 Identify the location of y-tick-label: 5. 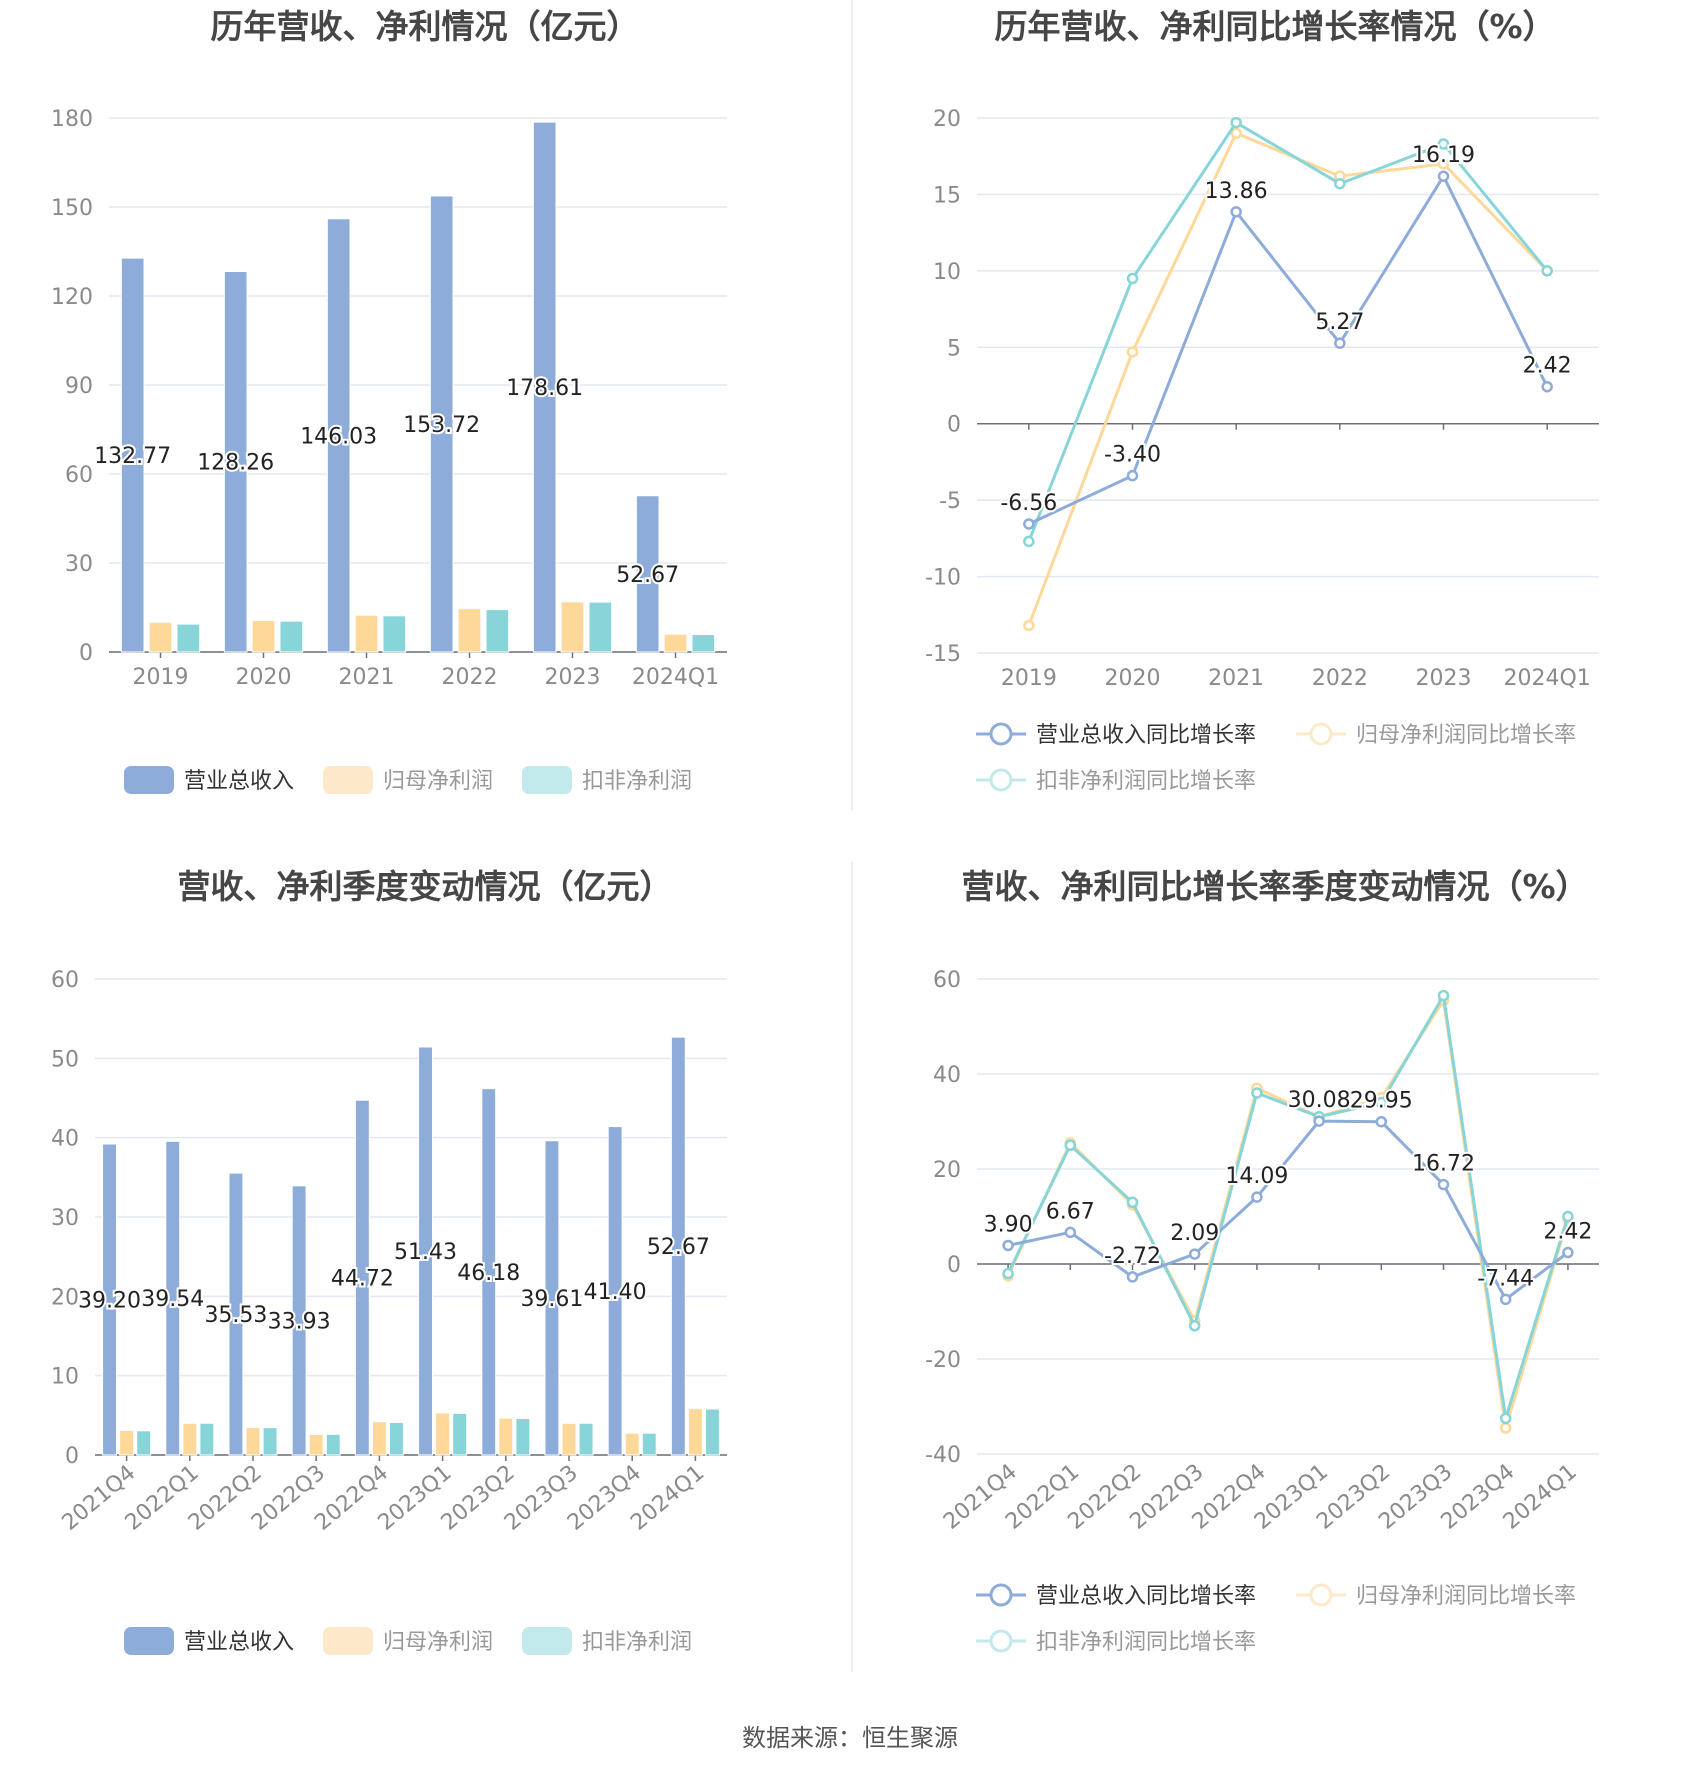
(954, 348).